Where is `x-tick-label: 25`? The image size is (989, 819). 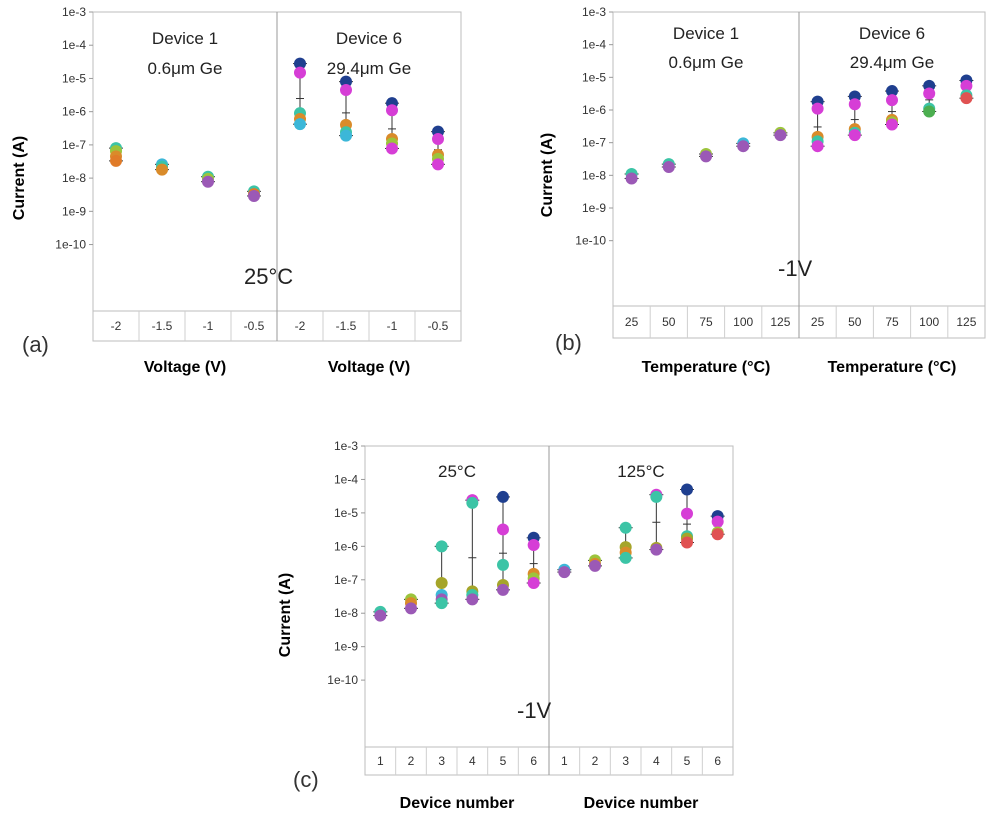
x-tick-label: 25 is located at coordinates (818, 322).